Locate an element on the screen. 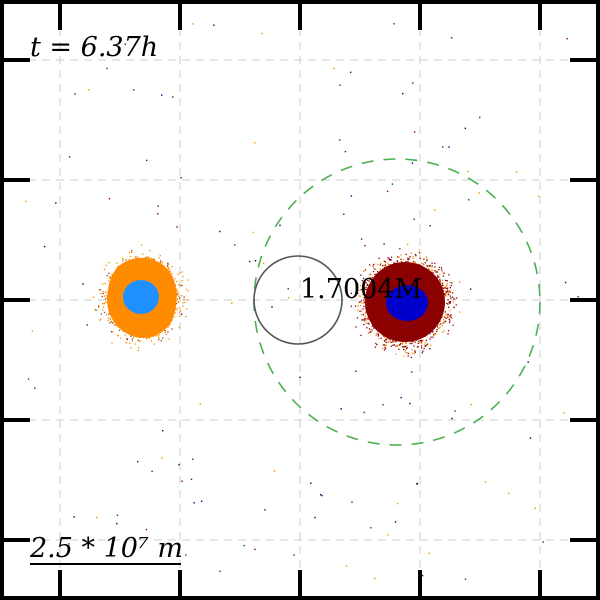  time-label: t = 6.37h is located at coordinates (94, 47).